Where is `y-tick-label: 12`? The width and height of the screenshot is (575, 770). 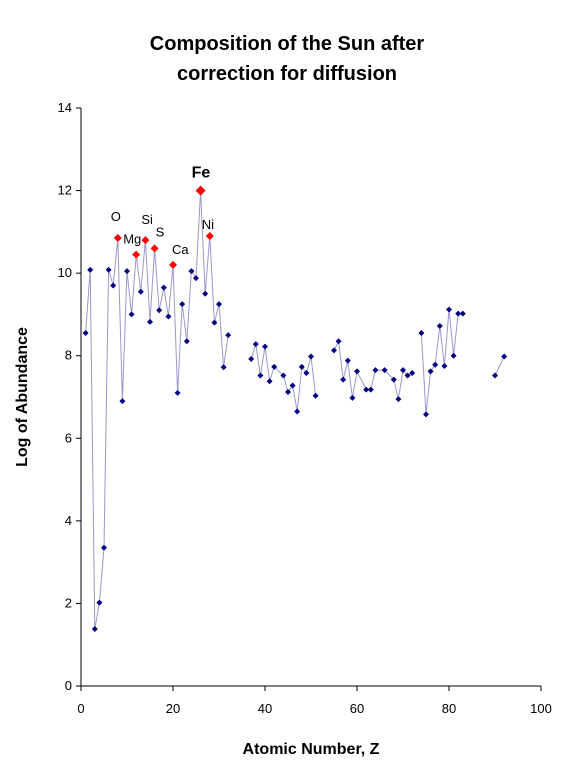
y-tick-label: 12 is located at coordinates (65, 190).